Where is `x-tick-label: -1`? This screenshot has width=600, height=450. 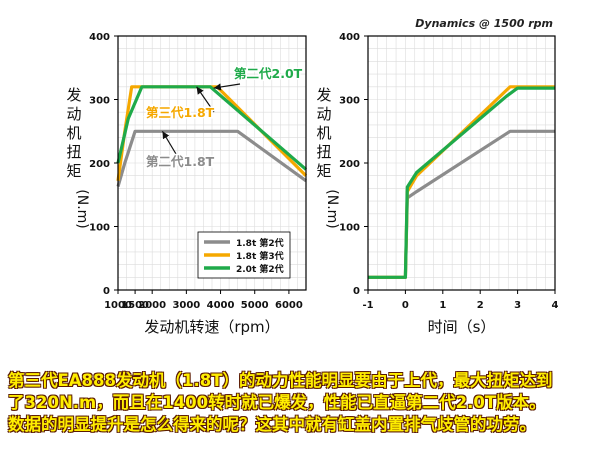 x-tick-label: -1 is located at coordinates (367, 305).